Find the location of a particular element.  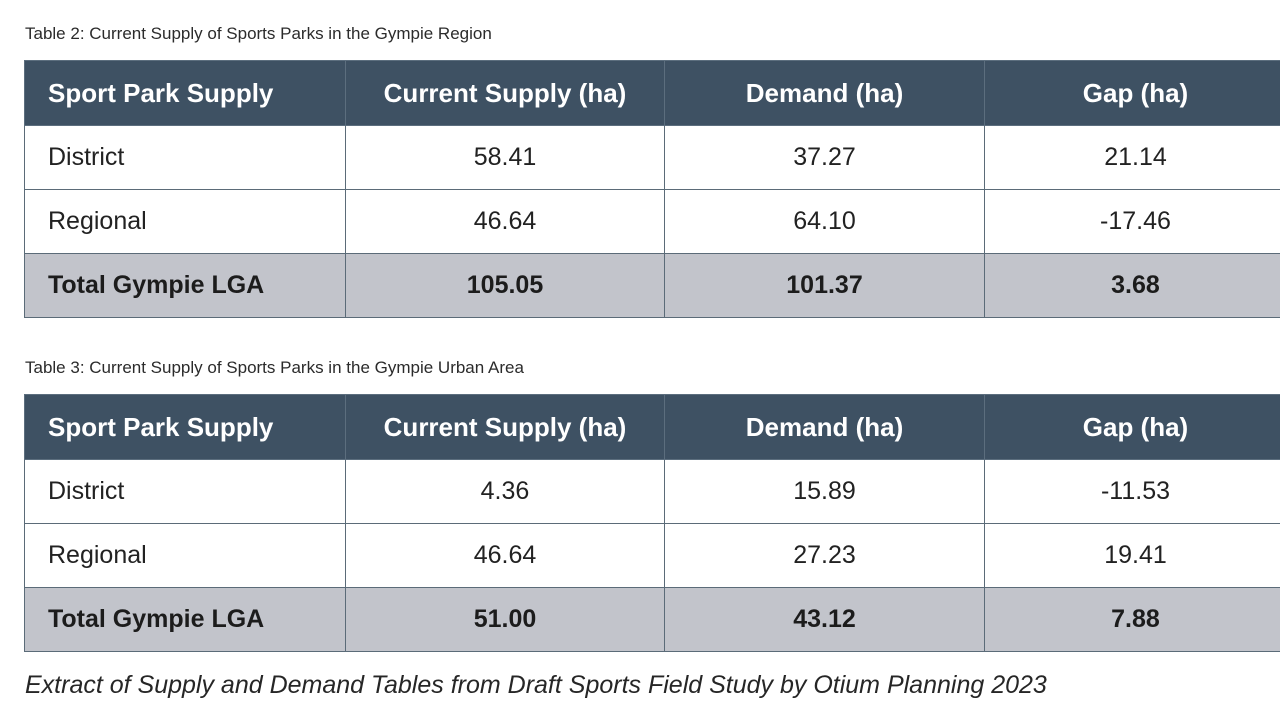

cell-current-supply: 58.41 is located at coordinates (505, 157).